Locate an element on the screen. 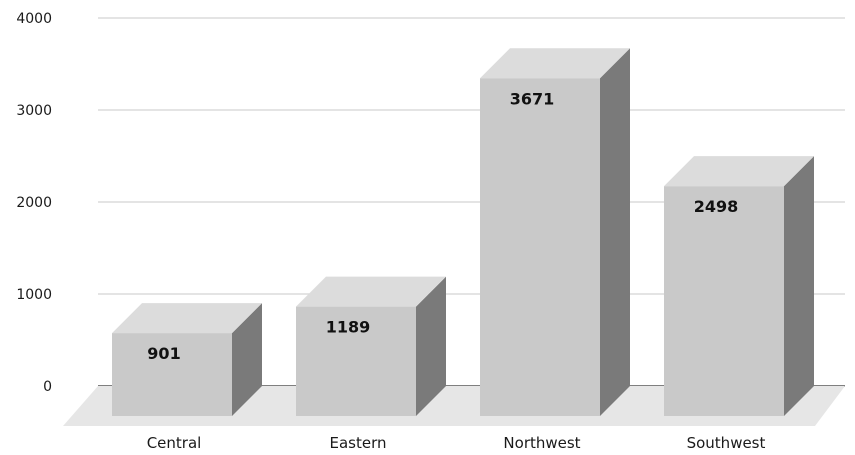 The image size is (855, 455). data-label: 901 is located at coordinates (163, 353).